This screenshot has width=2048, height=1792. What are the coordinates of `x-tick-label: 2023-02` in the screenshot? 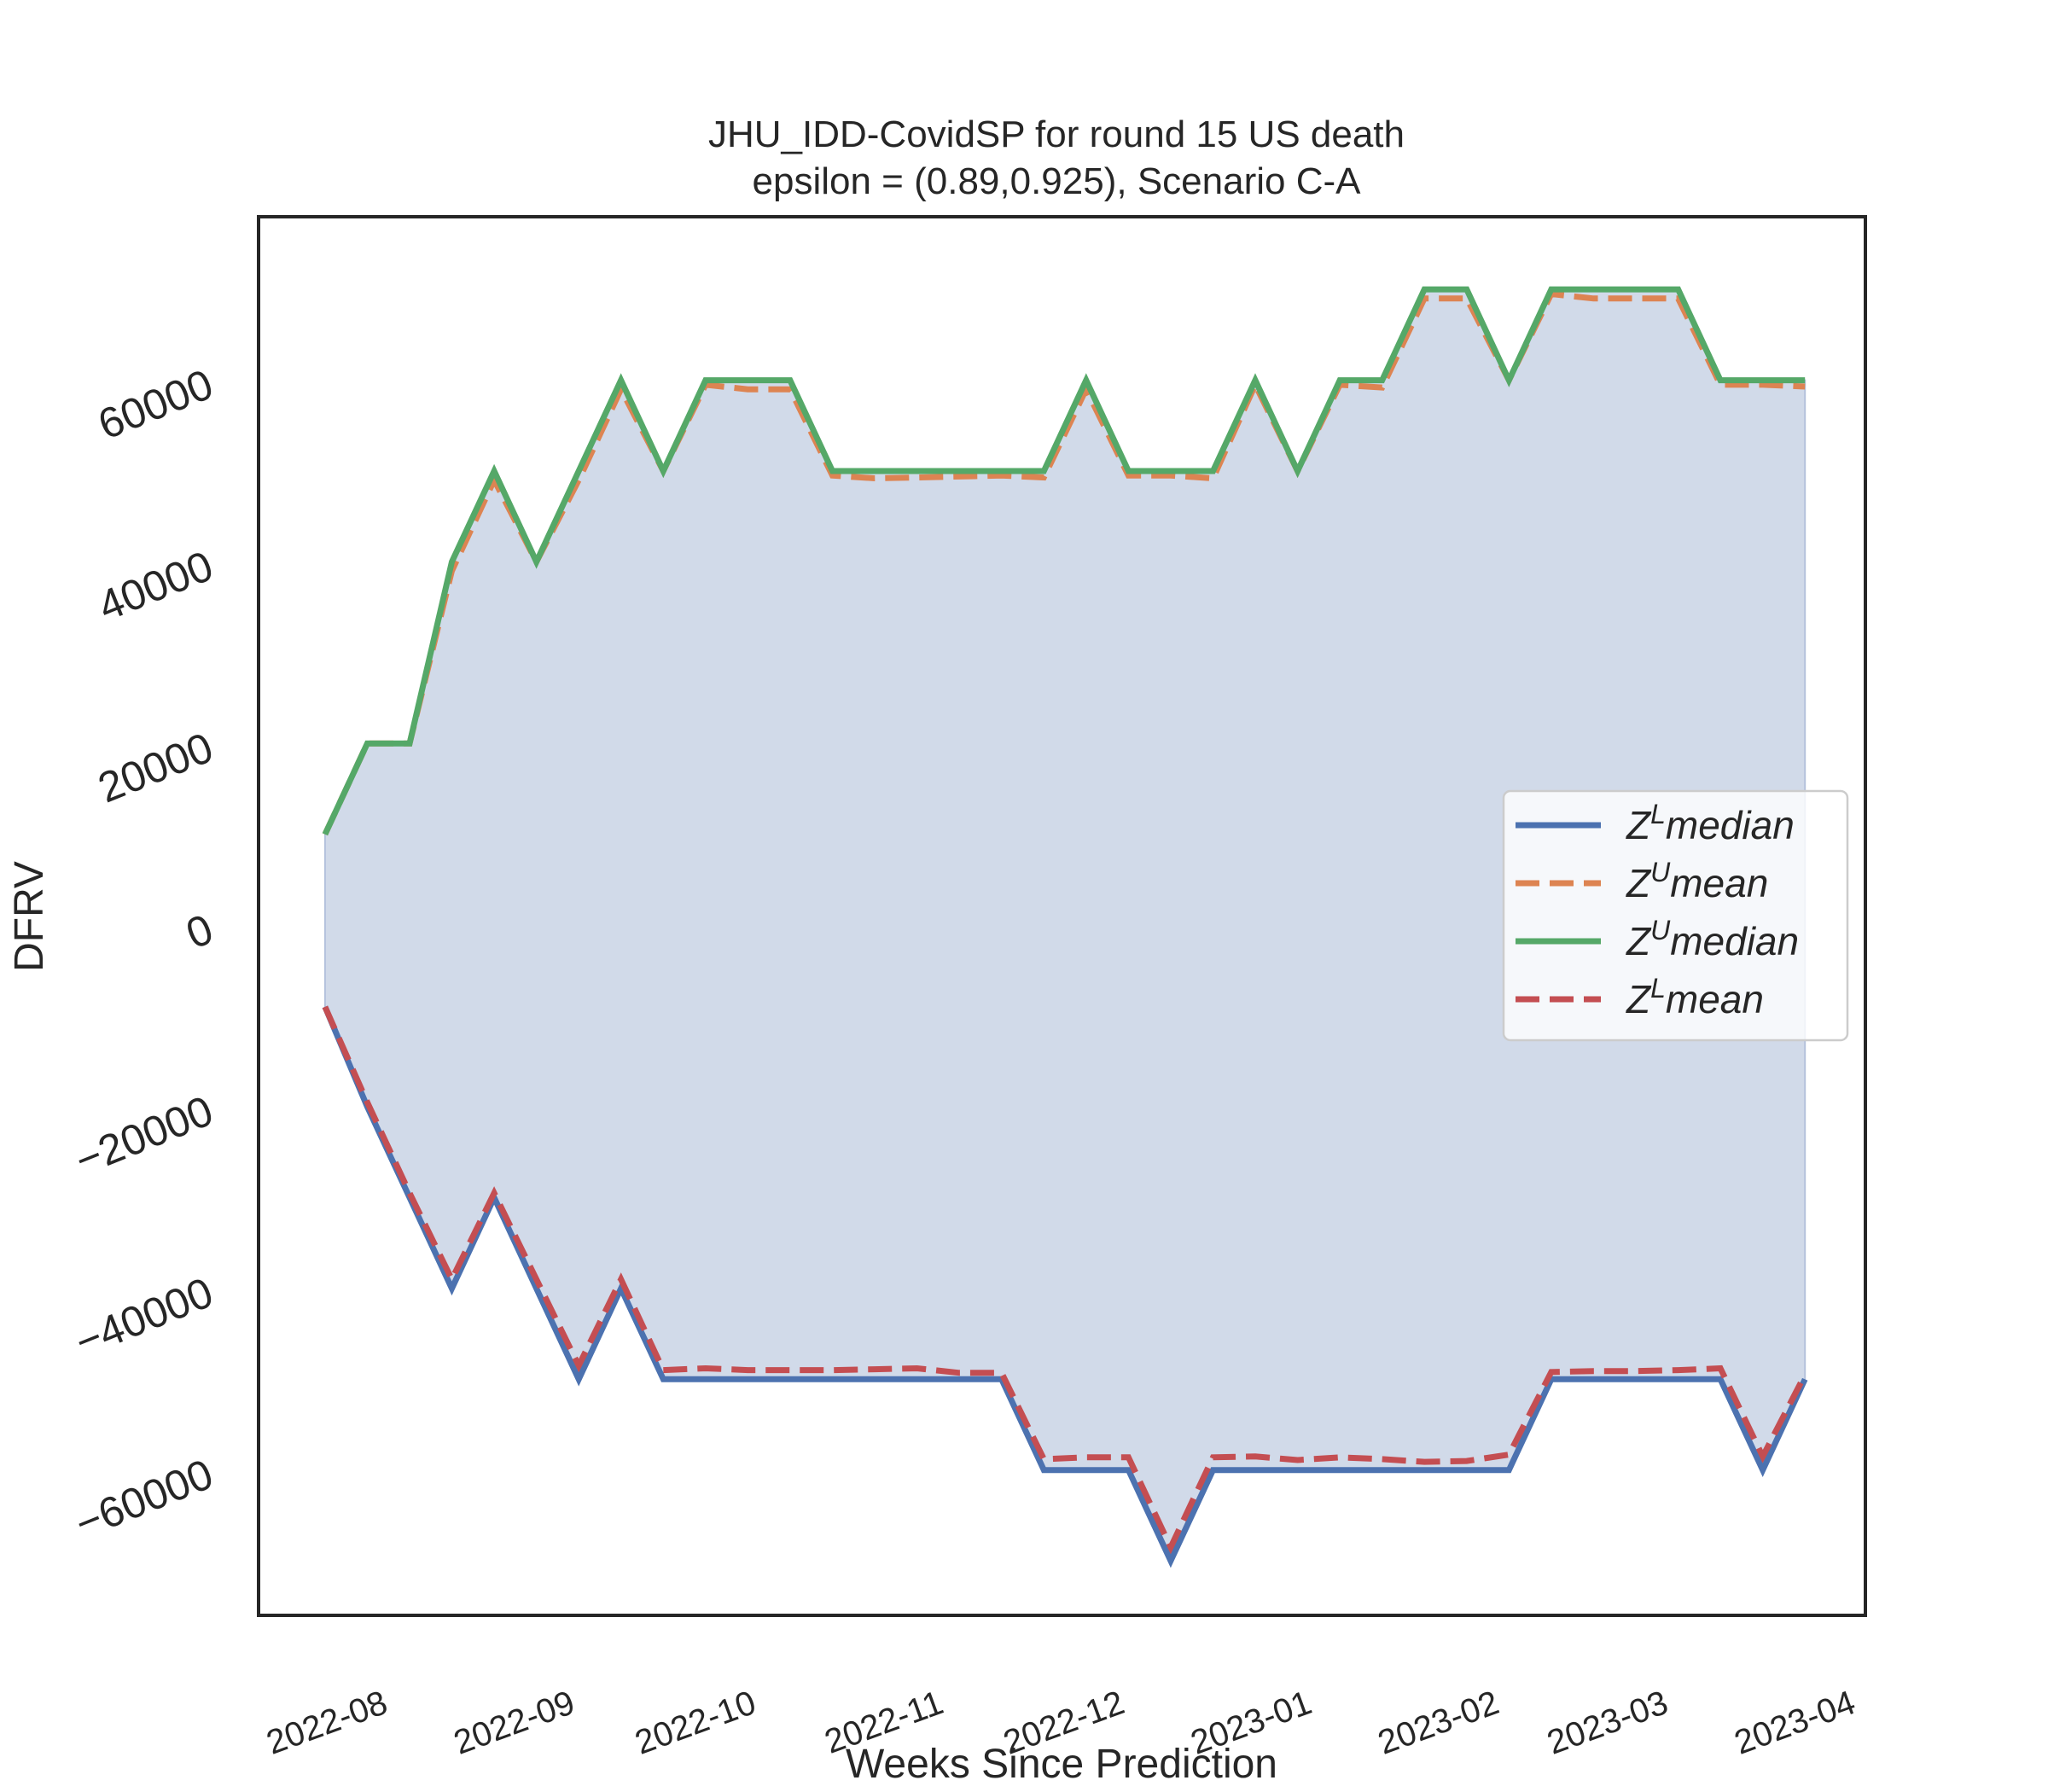 It's located at (1438, 1723).